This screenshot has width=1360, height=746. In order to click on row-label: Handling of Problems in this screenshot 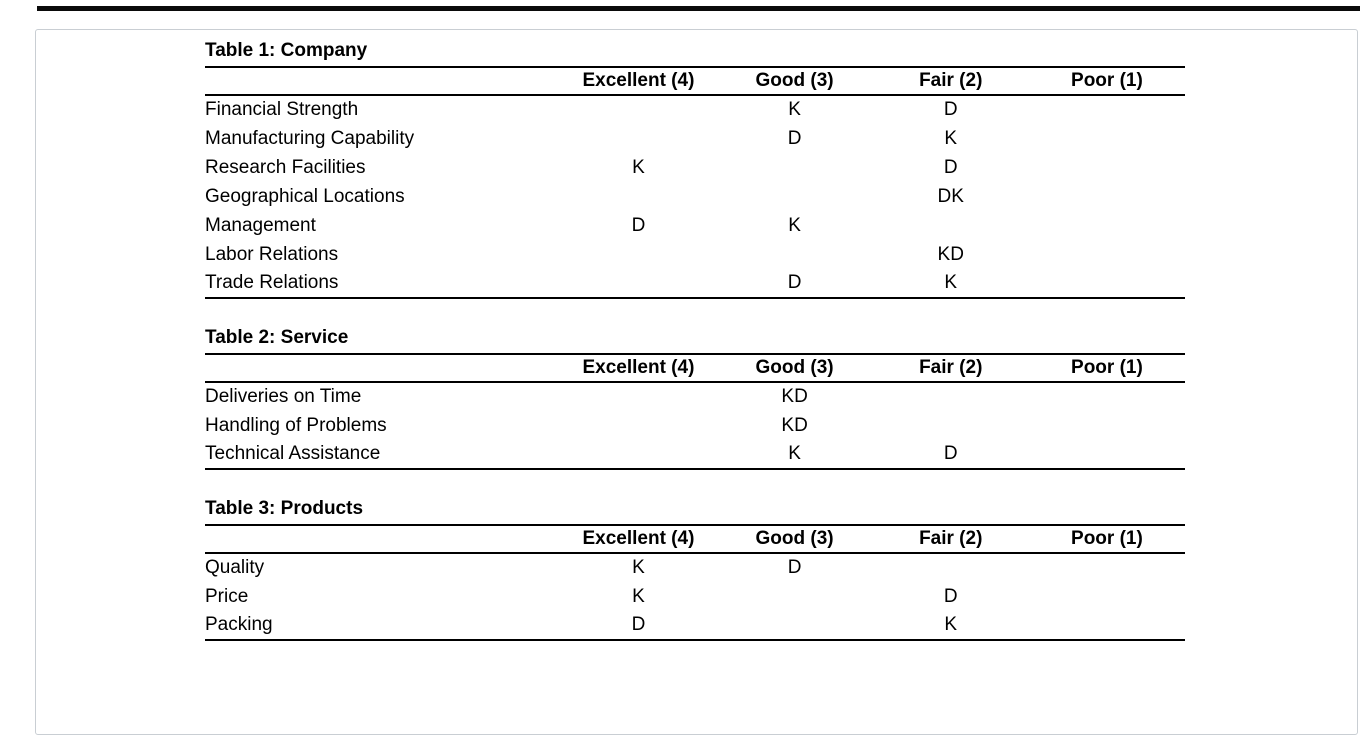, I will do `click(296, 425)`.